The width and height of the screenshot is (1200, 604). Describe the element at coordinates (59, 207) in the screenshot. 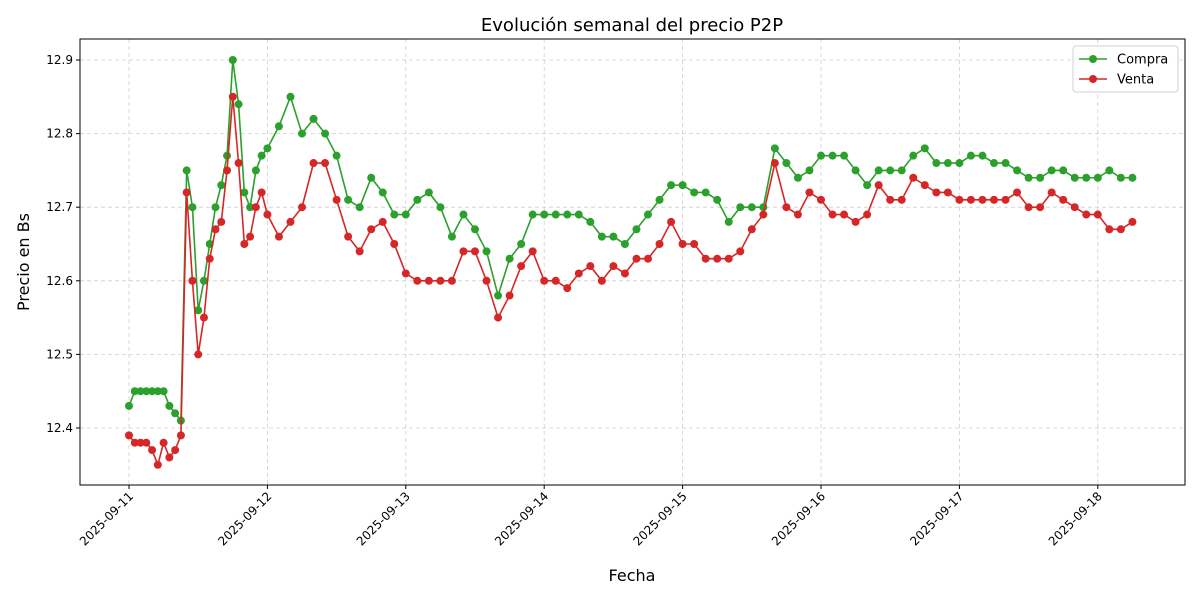

I see `y-tick-label: 12.7` at that location.